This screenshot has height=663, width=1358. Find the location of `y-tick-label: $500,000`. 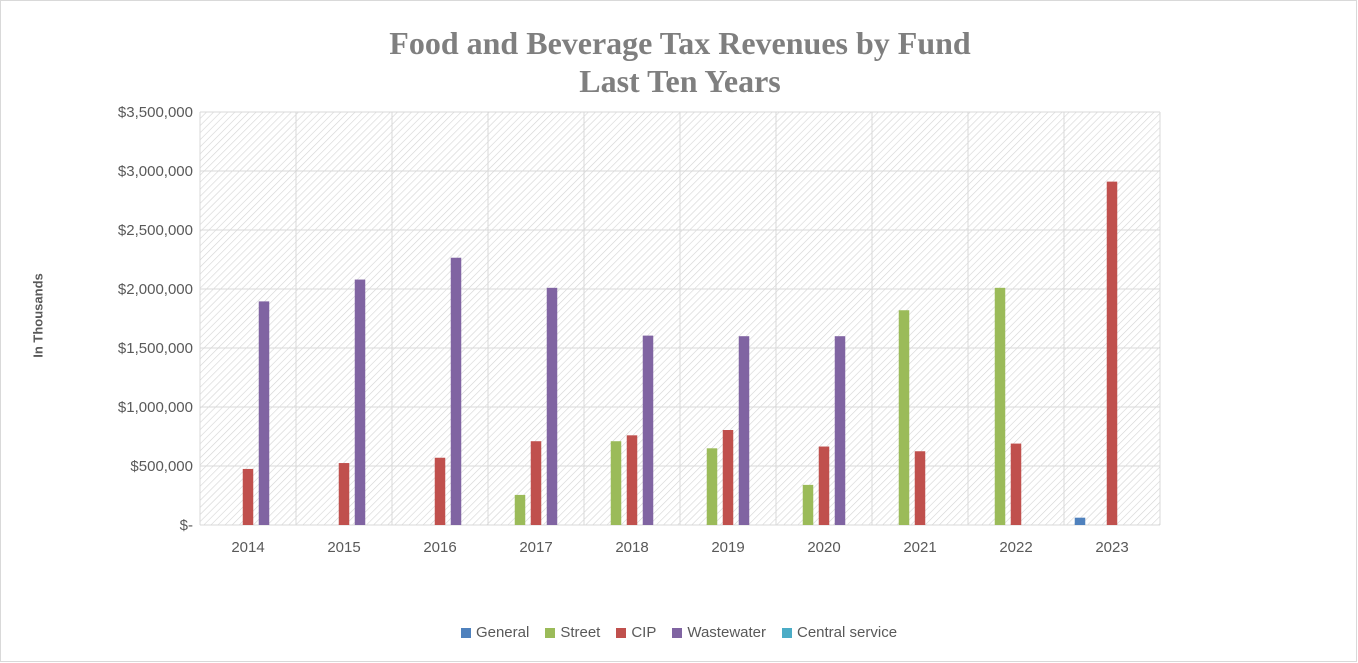

y-tick-label: $500,000 is located at coordinates (161, 466).